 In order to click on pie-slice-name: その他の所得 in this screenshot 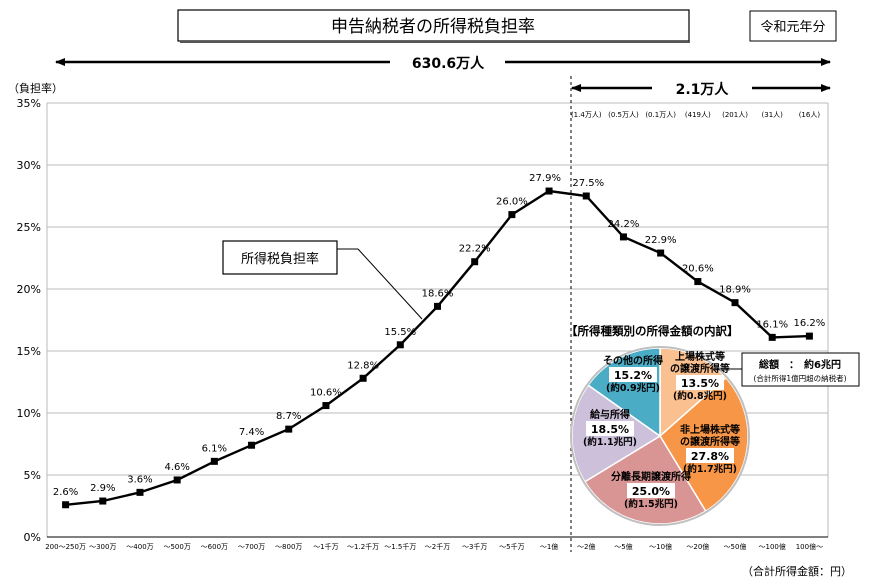, I will do `click(633, 360)`.